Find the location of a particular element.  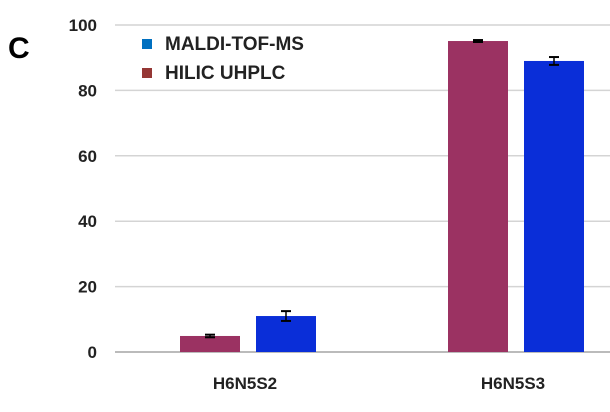

legend-label: HILIC UHPLC is located at coordinates (225, 73).